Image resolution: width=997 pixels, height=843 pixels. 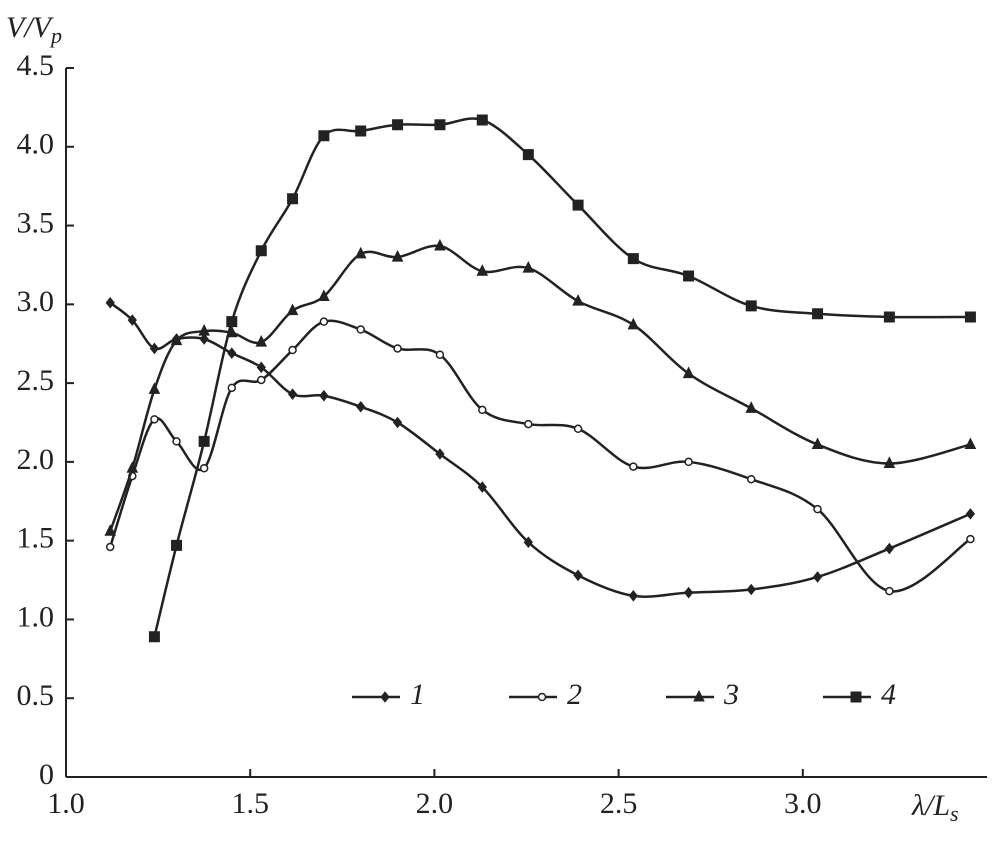 I want to click on y-tick-label: 3.5, so click(x=36, y=222).